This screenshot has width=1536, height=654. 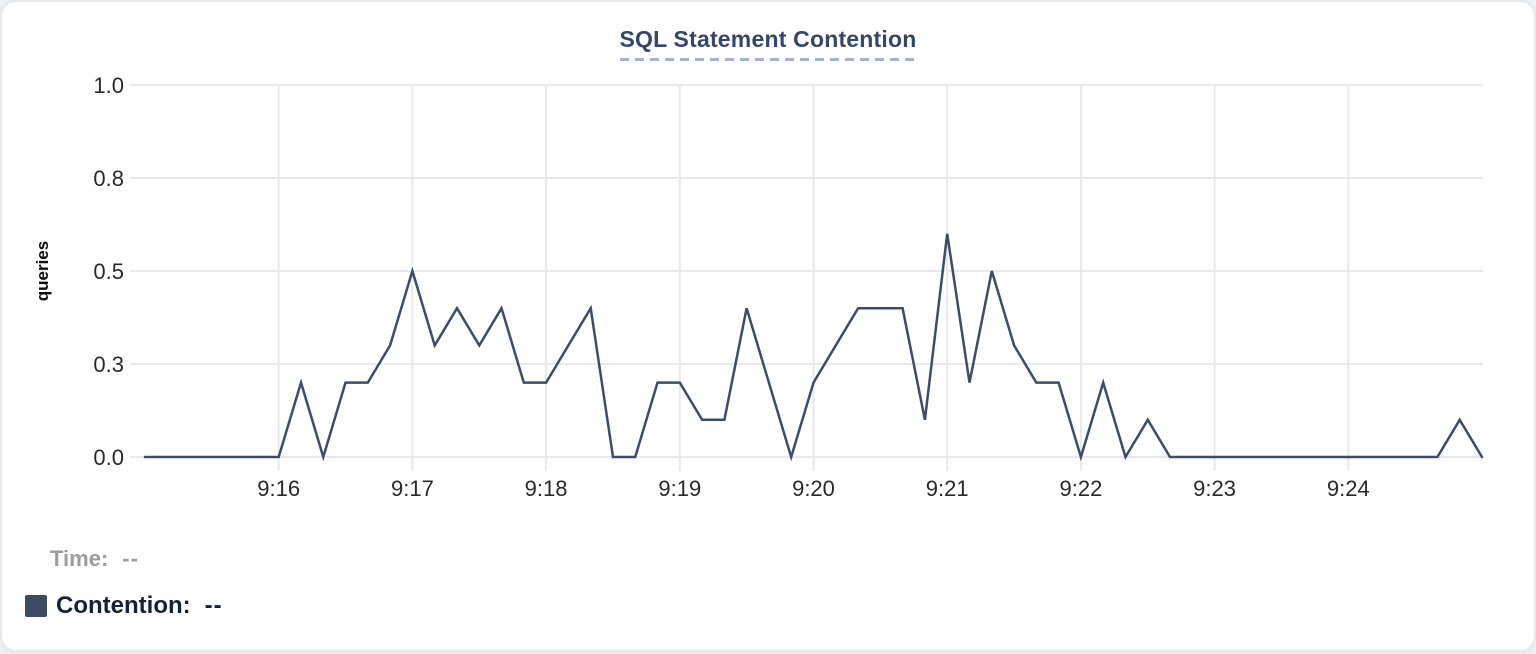 I want to click on y-axis-title: queries, so click(x=42, y=271).